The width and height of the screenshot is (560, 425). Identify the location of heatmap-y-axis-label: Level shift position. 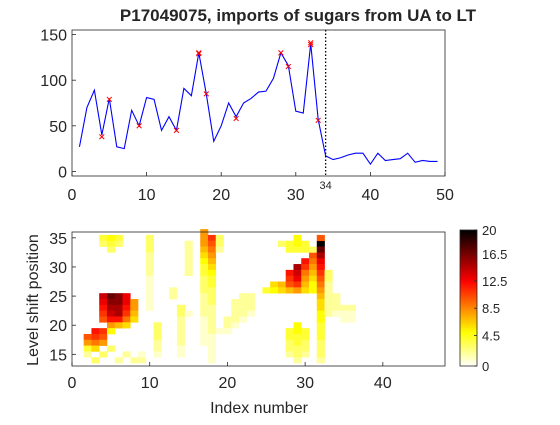
(33, 300).